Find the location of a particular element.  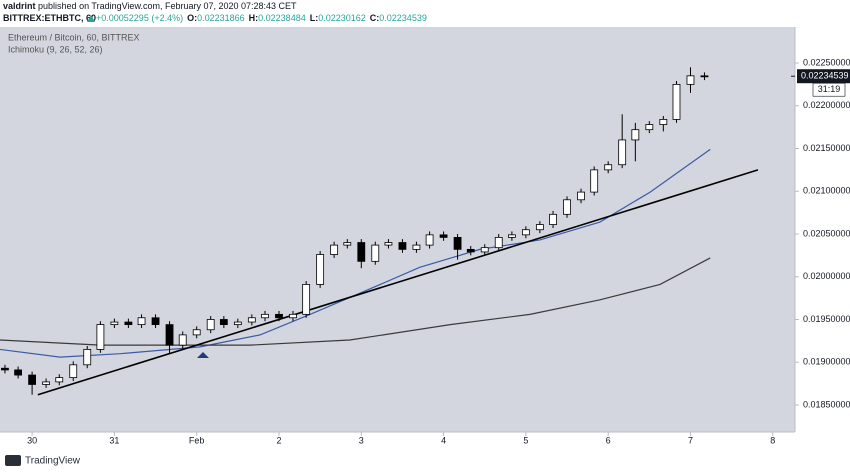

quote-value: 0.02231866 is located at coordinates (221, 18).